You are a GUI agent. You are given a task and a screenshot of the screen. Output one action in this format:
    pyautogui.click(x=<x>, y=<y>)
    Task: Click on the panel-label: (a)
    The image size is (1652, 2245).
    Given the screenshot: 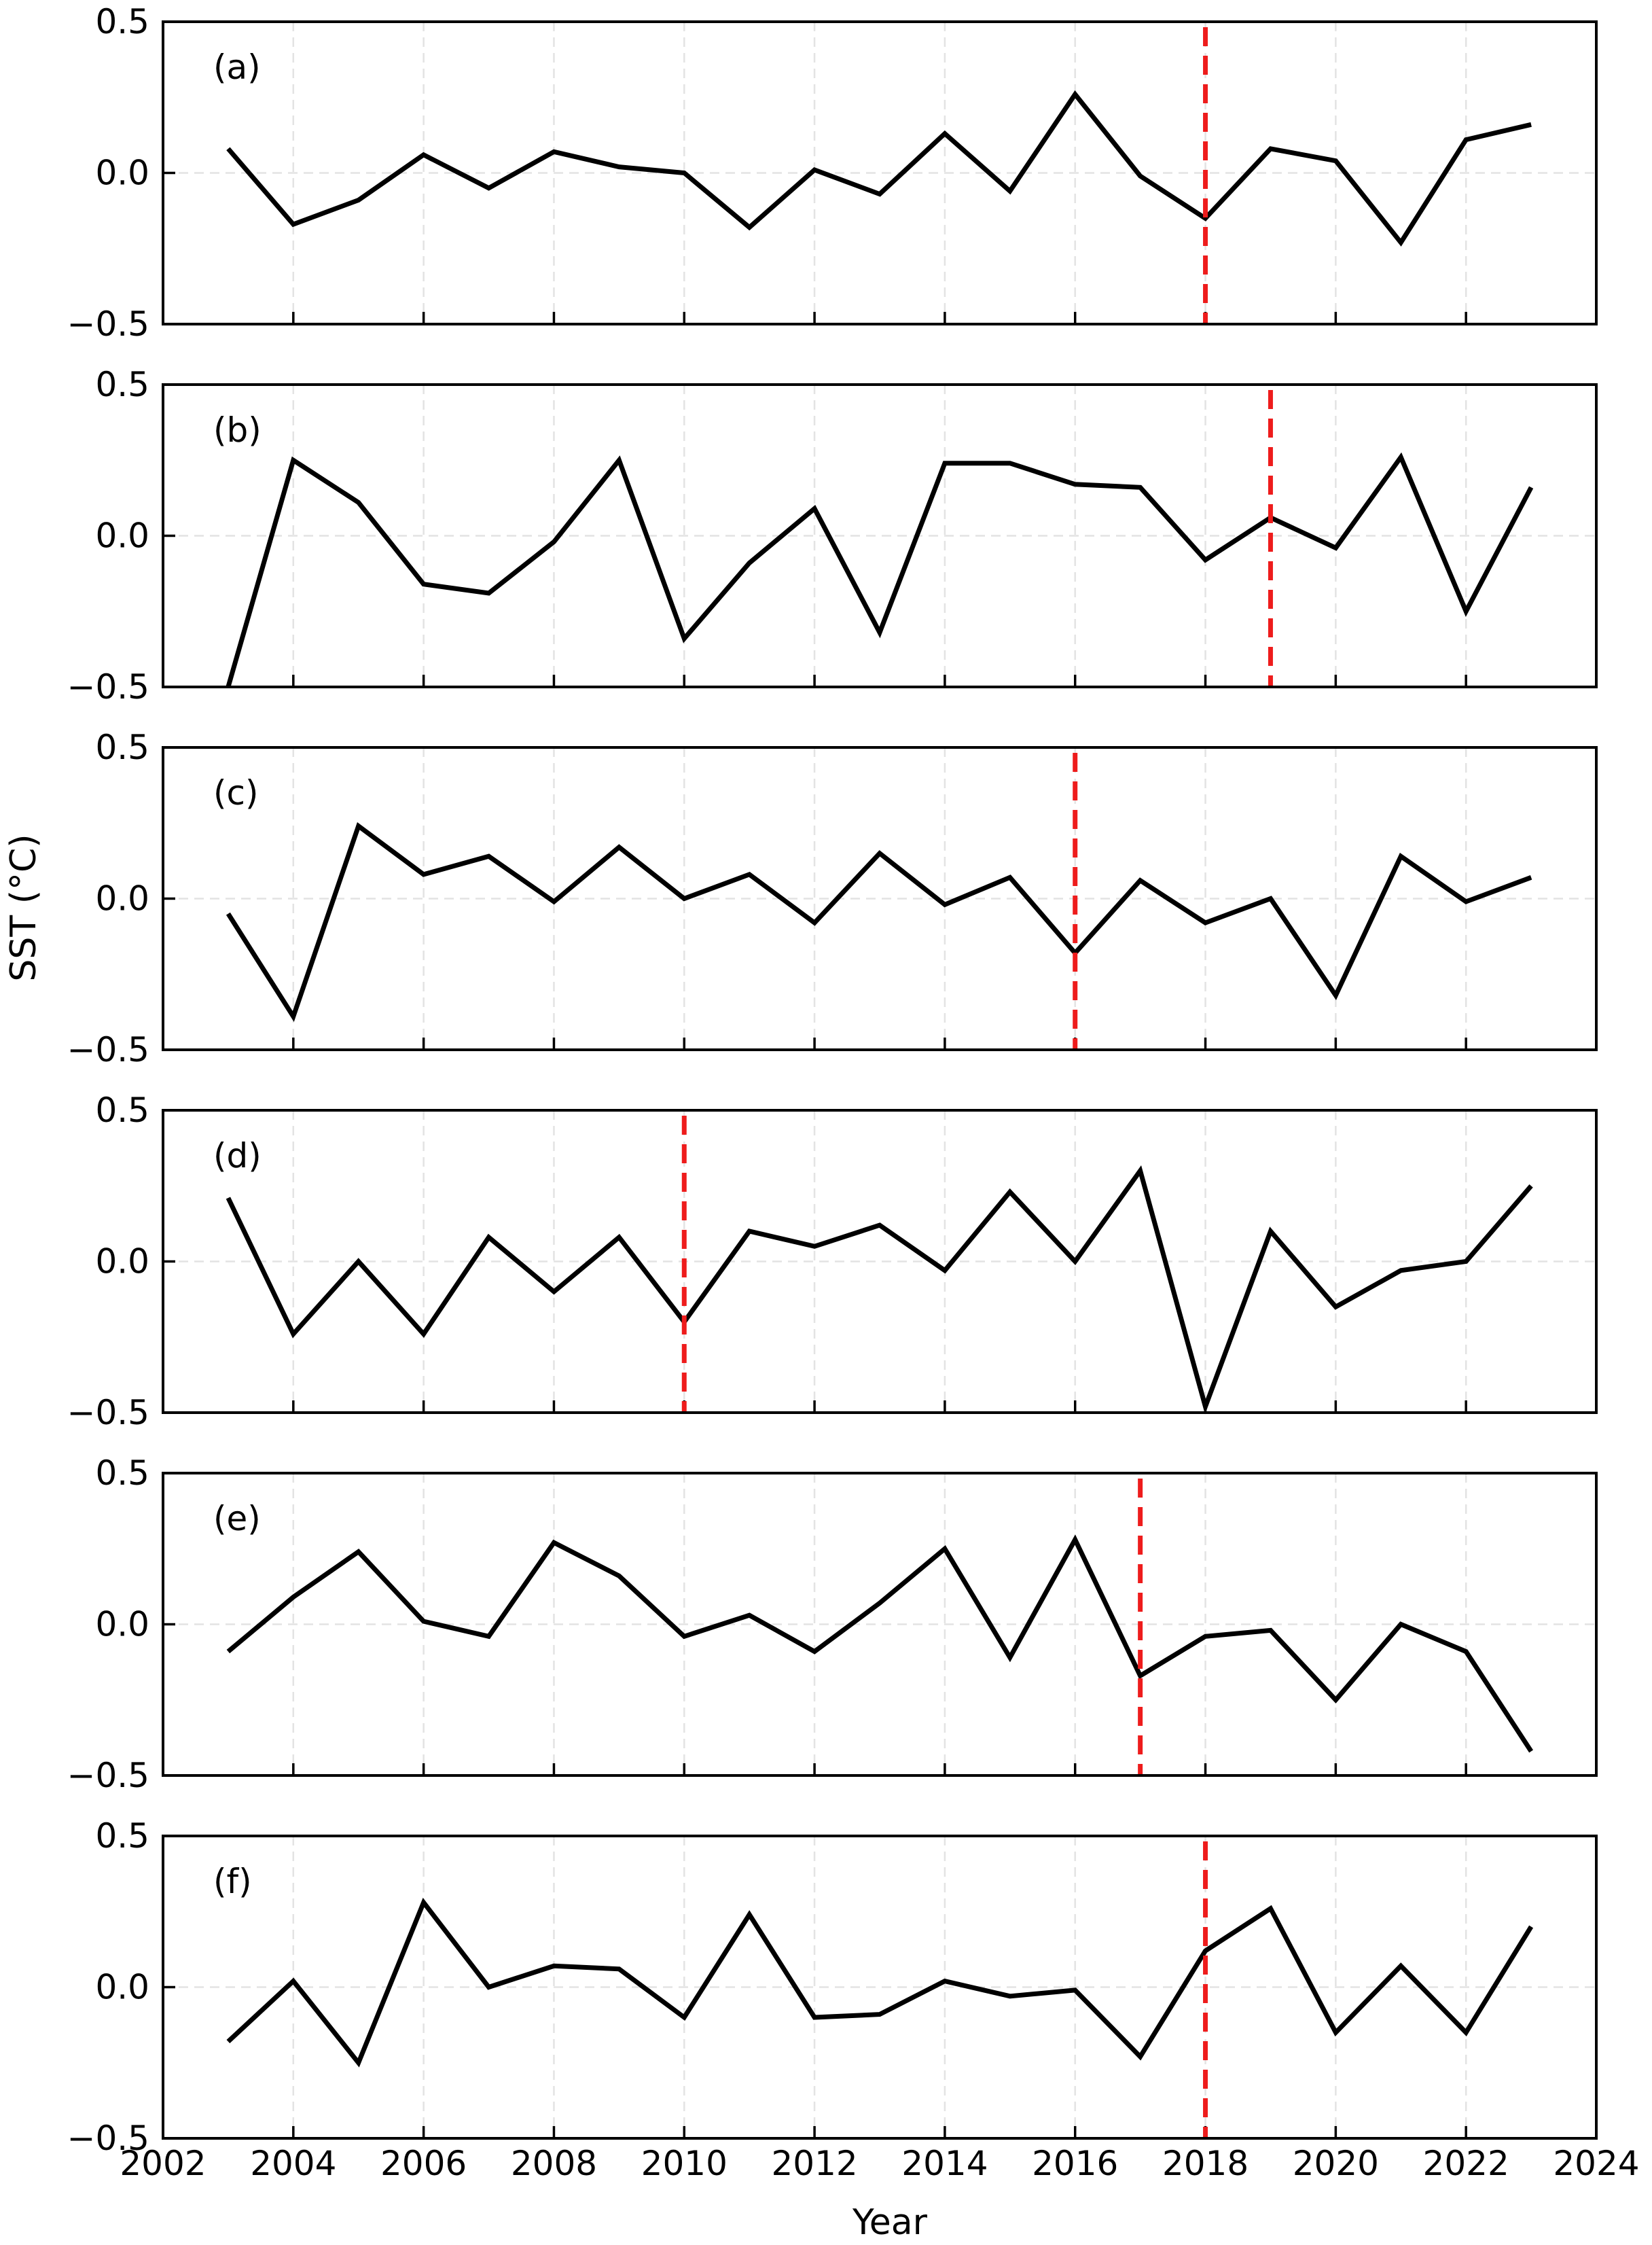 What is the action you would take?
    pyautogui.click(x=237, y=67)
    